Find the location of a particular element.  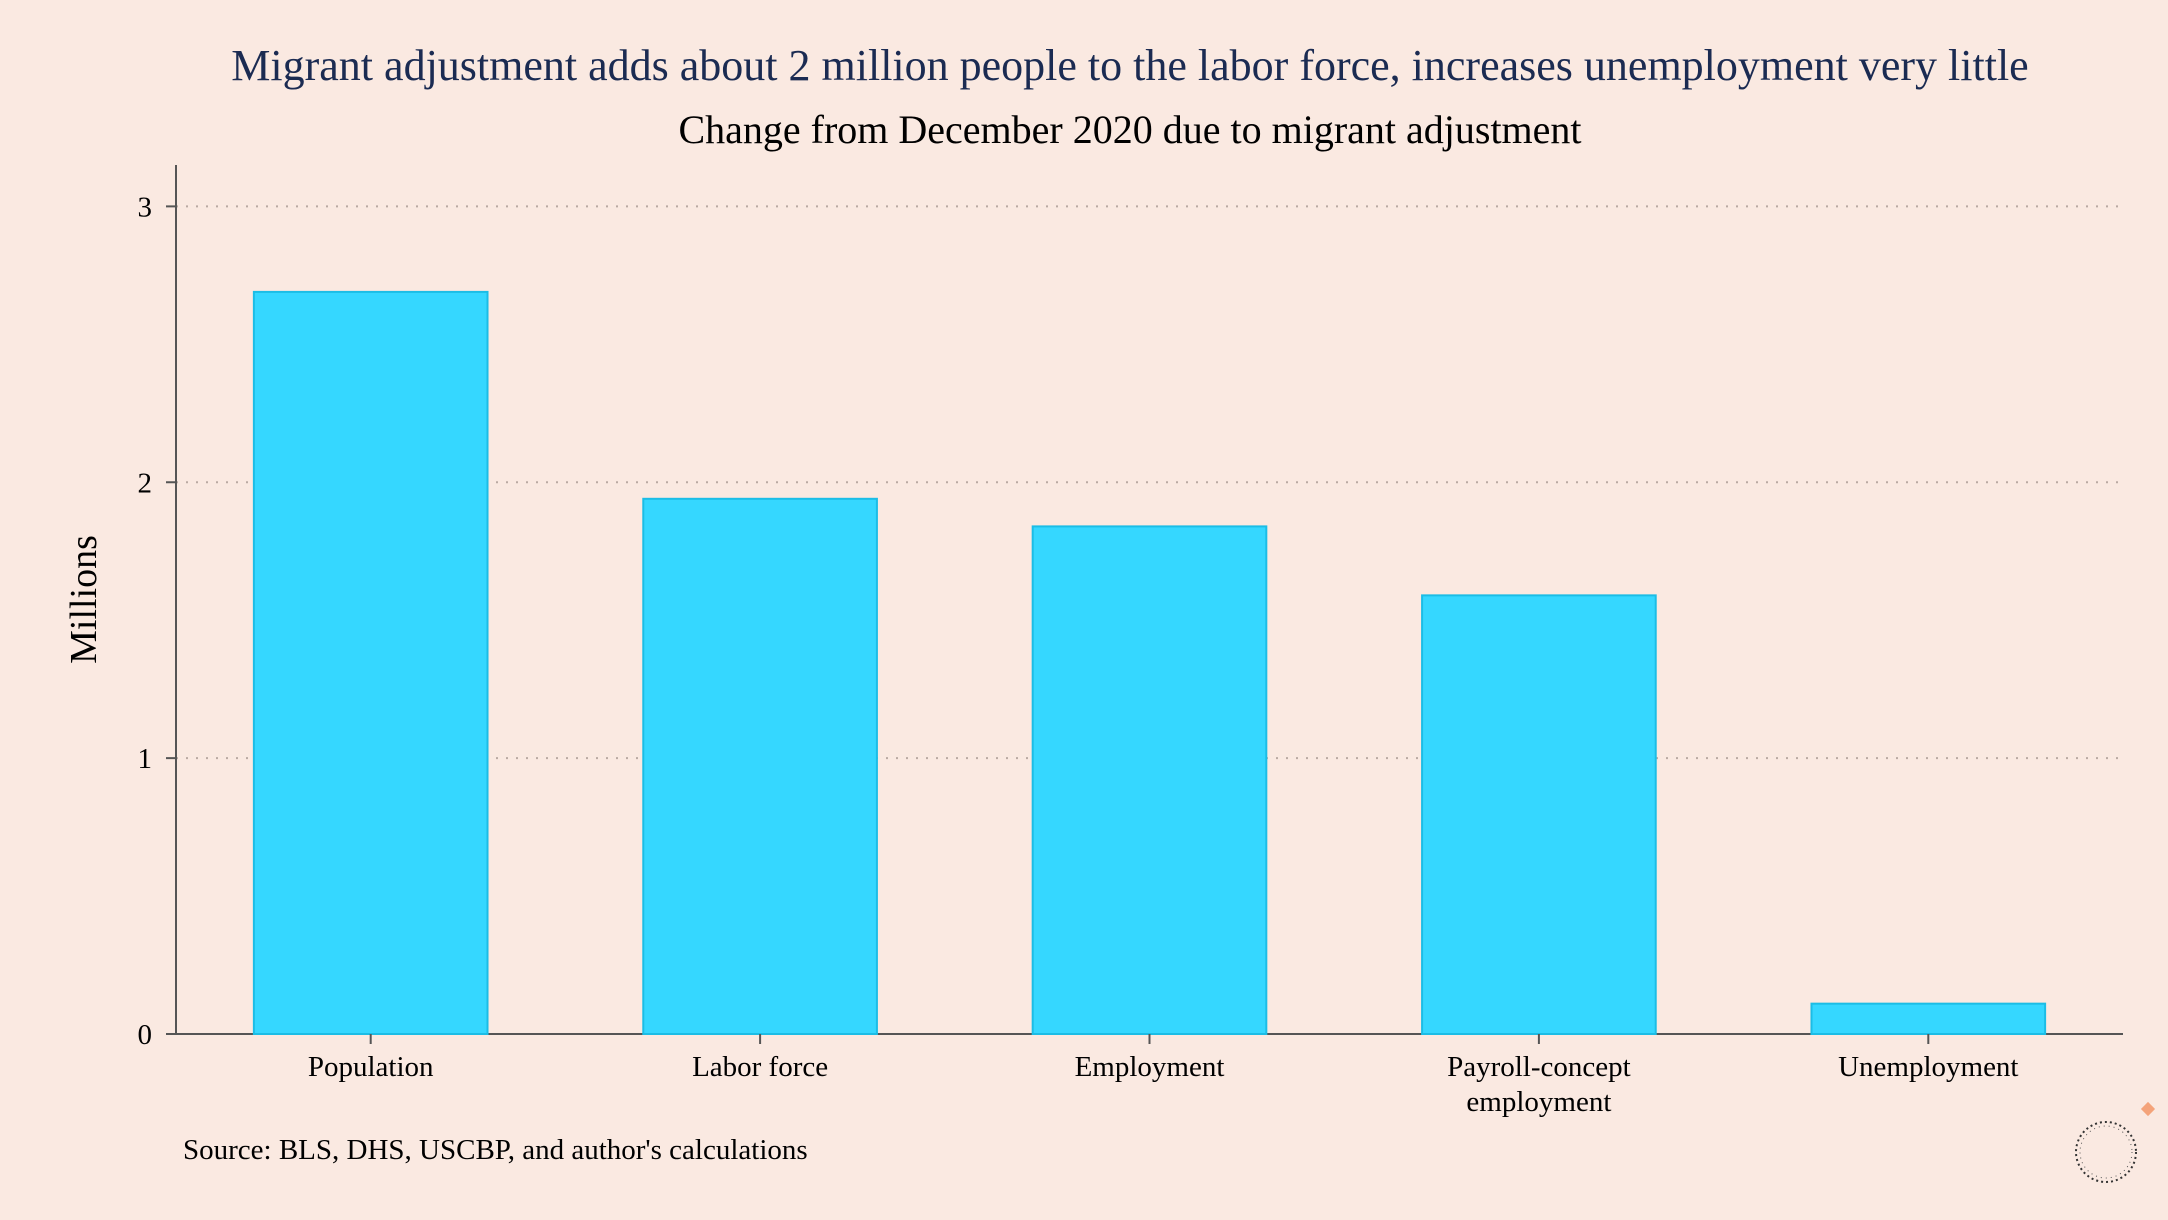

x-tick-label-line: Unemployment is located at coordinates (1928, 1067).